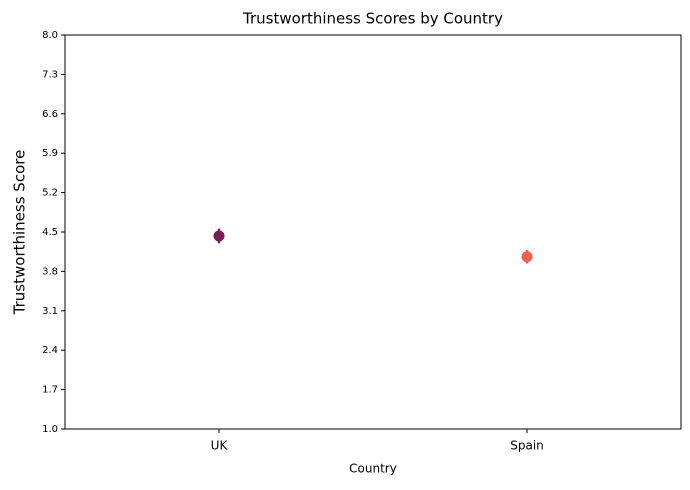  What do you see at coordinates (50, 153) in the screenshot?
I see `y-tick-label: 5.9` at bounding box center [50, 153].